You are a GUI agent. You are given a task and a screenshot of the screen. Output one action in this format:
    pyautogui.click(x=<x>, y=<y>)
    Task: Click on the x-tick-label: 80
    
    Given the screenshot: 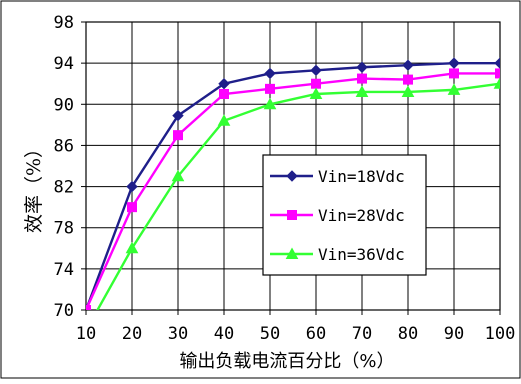 What is the action you would take?
    pyautogui.click(x=408, y=334)
    